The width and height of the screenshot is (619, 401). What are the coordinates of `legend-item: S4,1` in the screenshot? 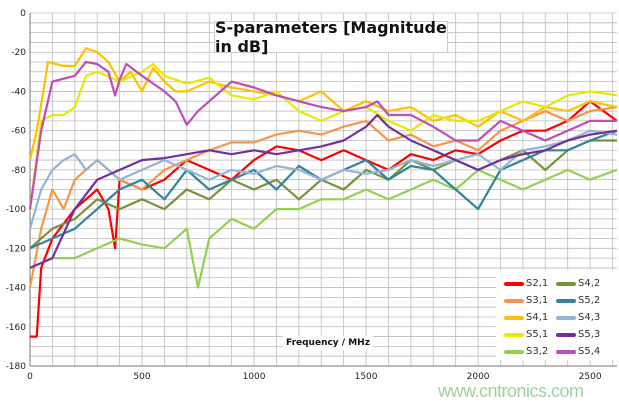 It's located at (526, 317).